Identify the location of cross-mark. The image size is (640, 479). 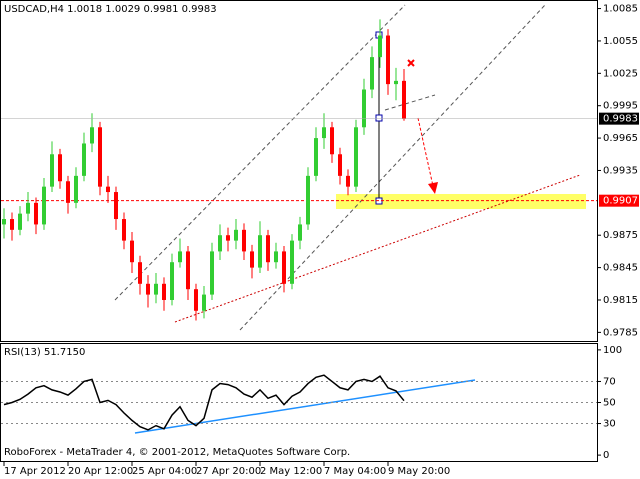
(411, 63).